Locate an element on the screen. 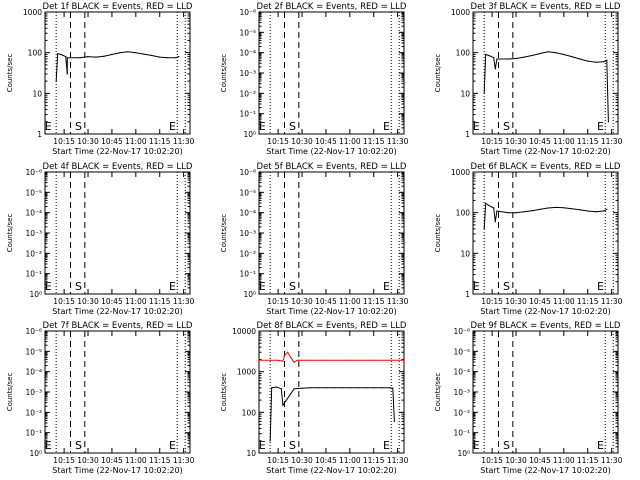  y-tick-label: 10⁻¹ is located at coordinates (33, 274).